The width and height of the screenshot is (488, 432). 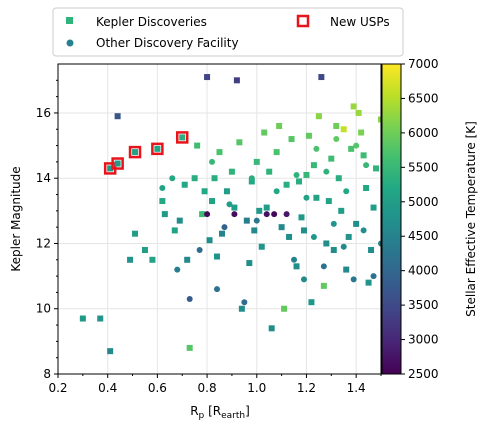 I want to click on colorbar-tick-label: 5000, so click(x=423, y=202).